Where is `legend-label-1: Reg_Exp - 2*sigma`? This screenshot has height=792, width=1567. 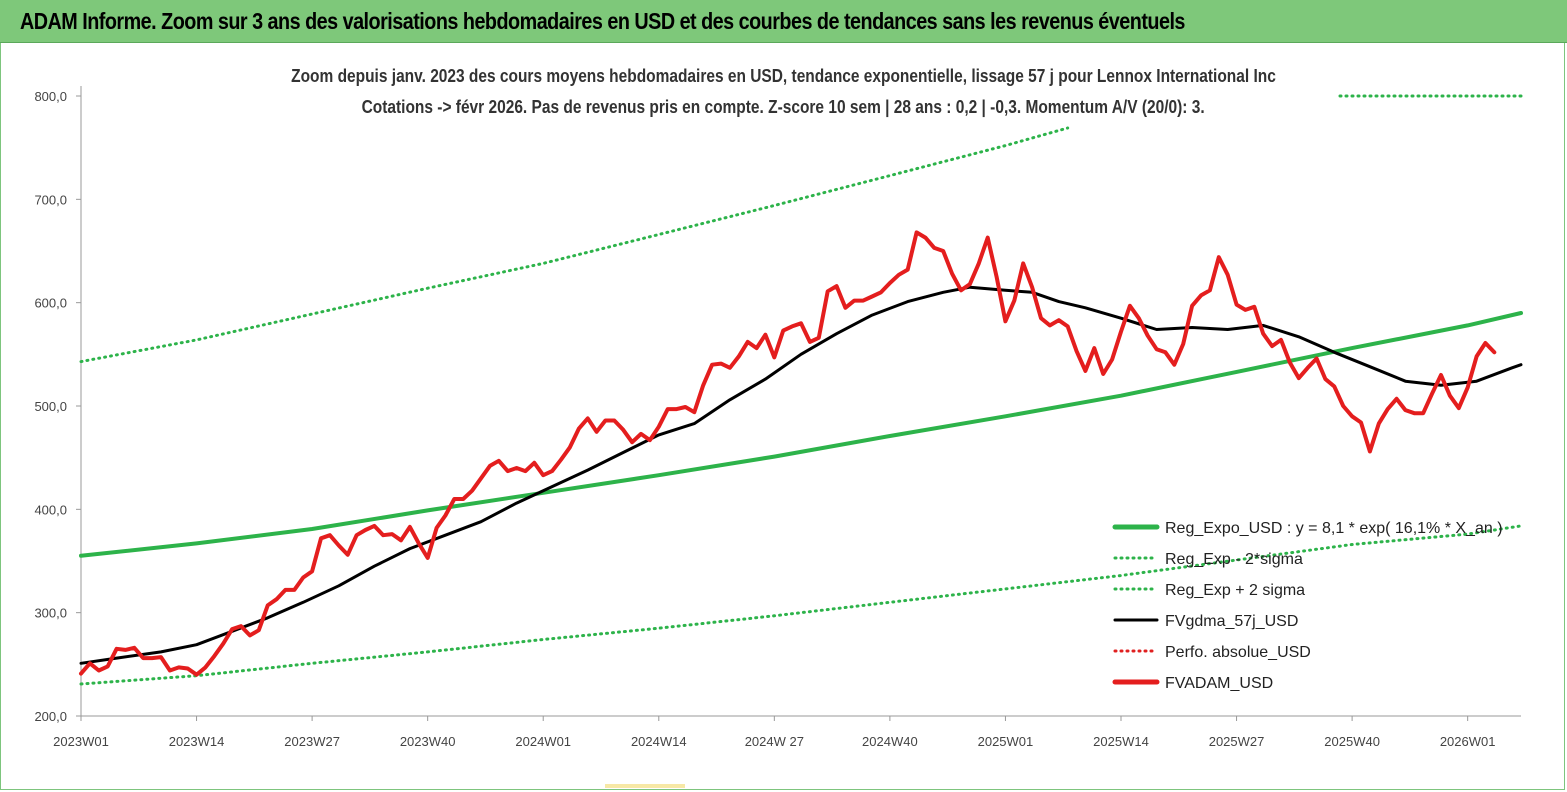
legend-label-1: Reg_Exp - 2*sigma is located at coordinates (1234, 559).